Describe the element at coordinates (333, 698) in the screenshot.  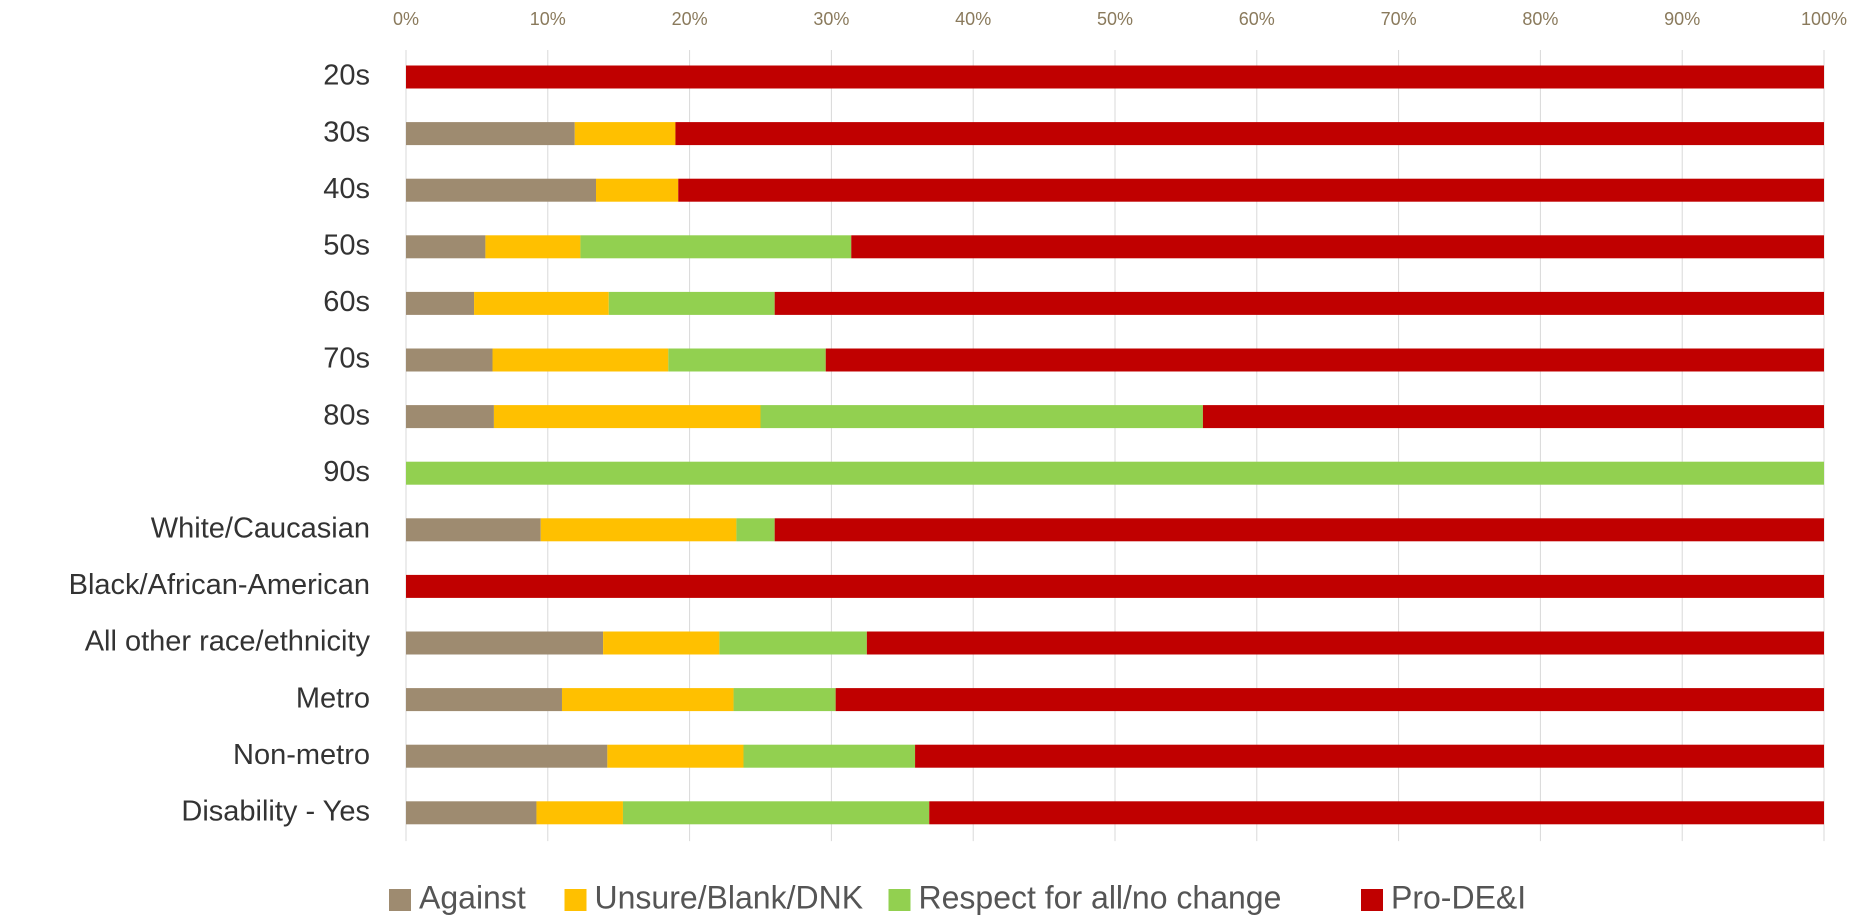
I see `y-tick-label: Metro` at that location.